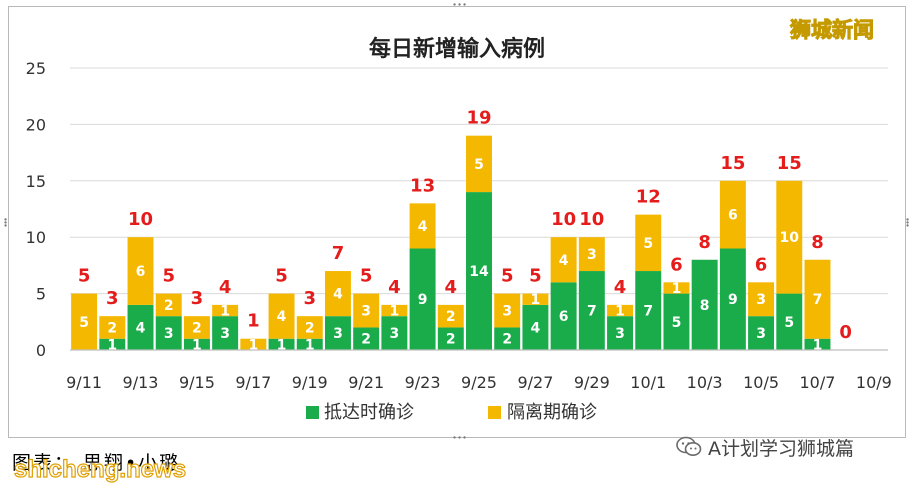  Describe the element at coordinates (422, 185) in the screenshot. I see `bar-total-label: 13` at that location.